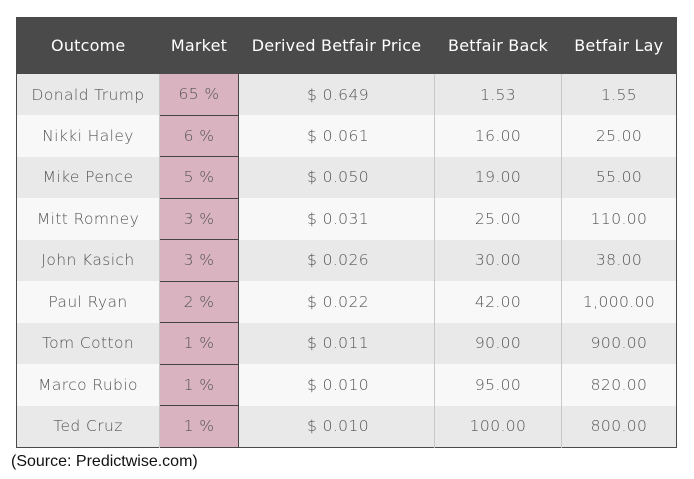 The height and width of the screenshot is (479, 694). Describe the element at coordinates (336, 260) in the screenshot. I see `cell-derived-price: $ 0.026` at that location.